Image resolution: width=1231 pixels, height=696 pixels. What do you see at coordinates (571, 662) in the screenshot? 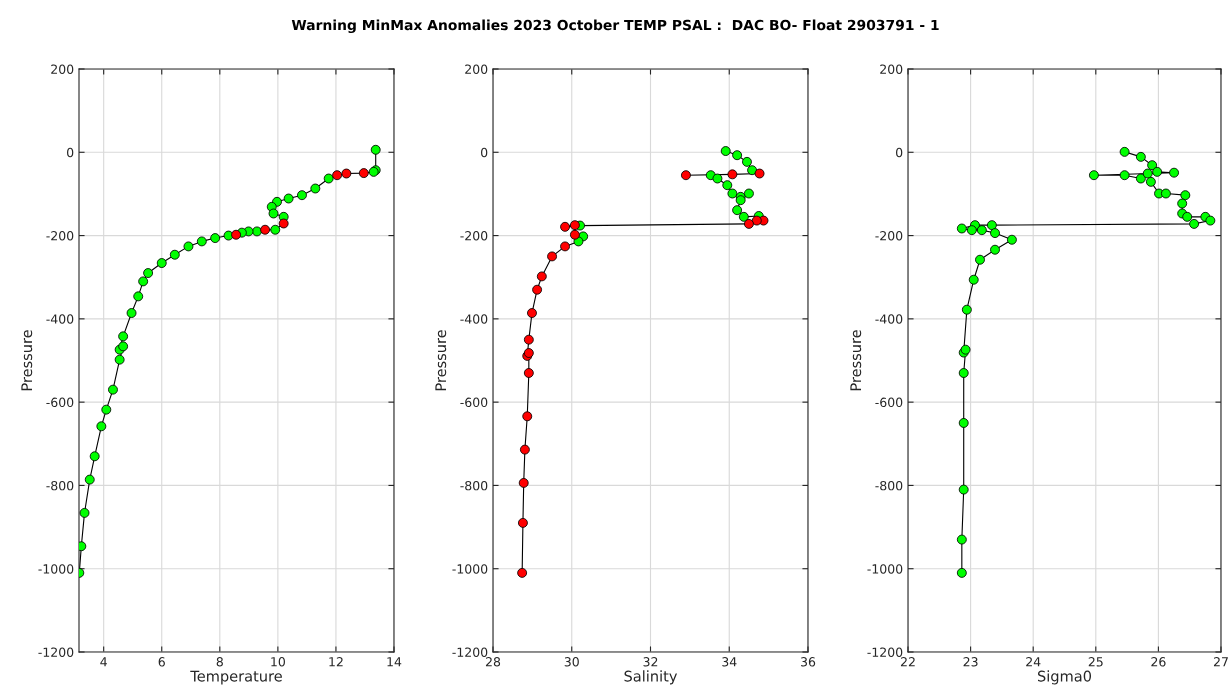
I see `x-tick-label: 30` at bounding box center [571, 662].